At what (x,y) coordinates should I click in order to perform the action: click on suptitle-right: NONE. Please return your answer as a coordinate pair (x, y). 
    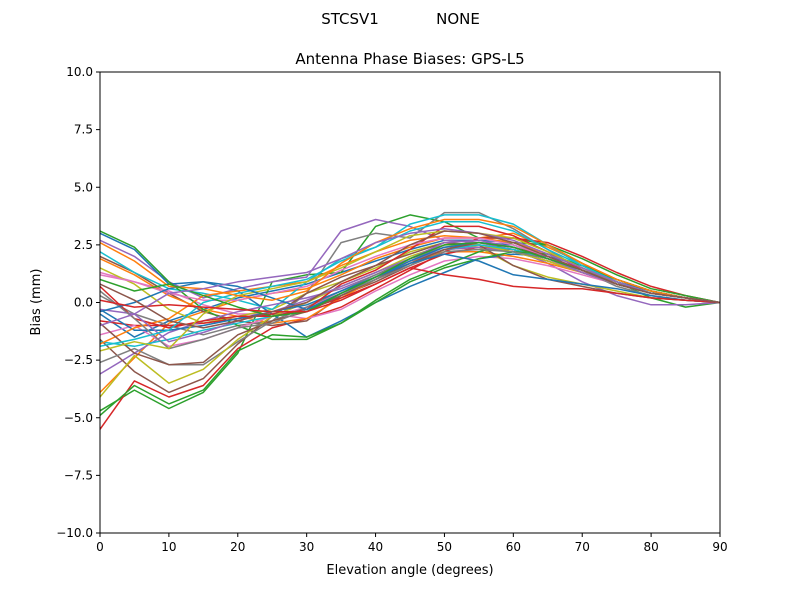
    Looking at the image, I should click on (458, 19).